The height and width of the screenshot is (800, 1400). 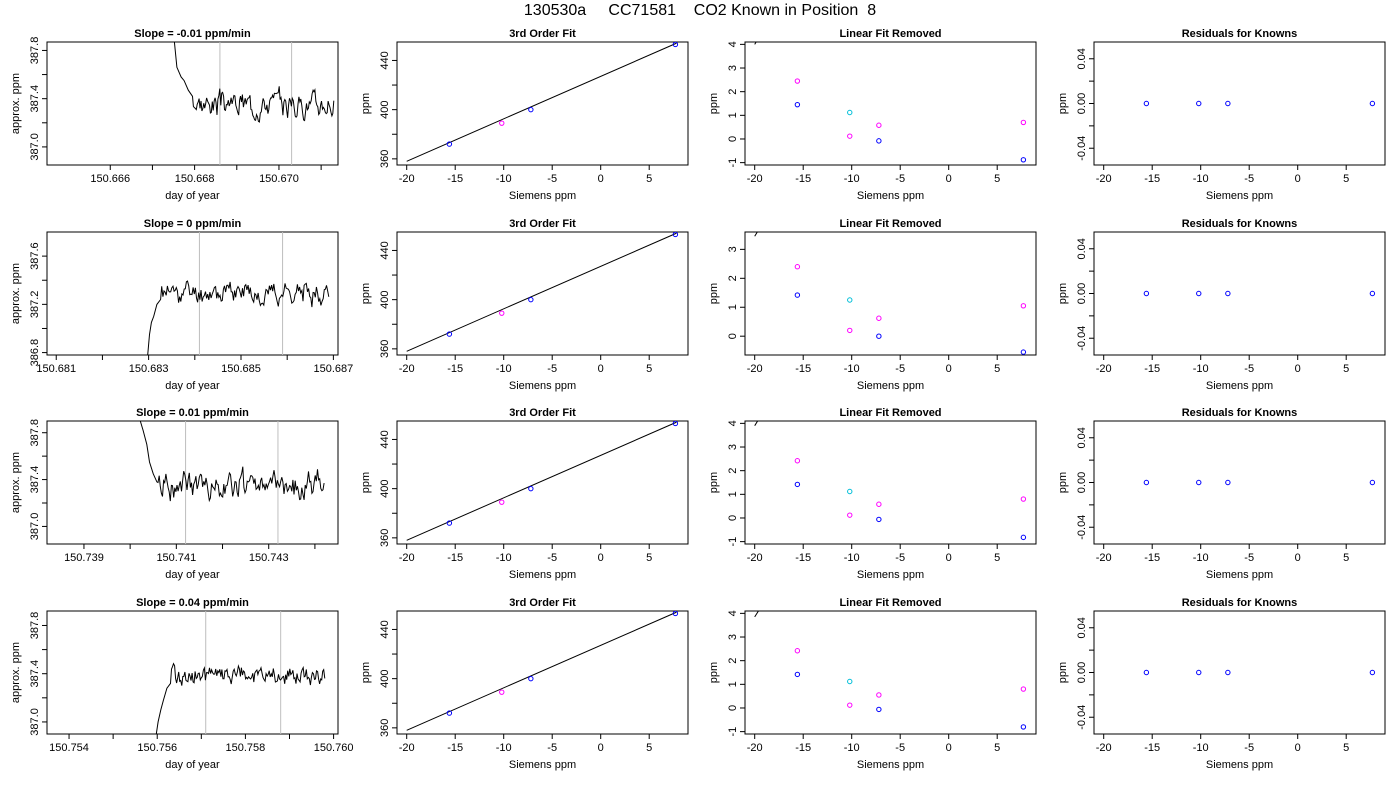 What do you see at coordinates (35, 51) in the screenshot?
I see `y-tick-label: 387.8` at bounding box center [35, 51].